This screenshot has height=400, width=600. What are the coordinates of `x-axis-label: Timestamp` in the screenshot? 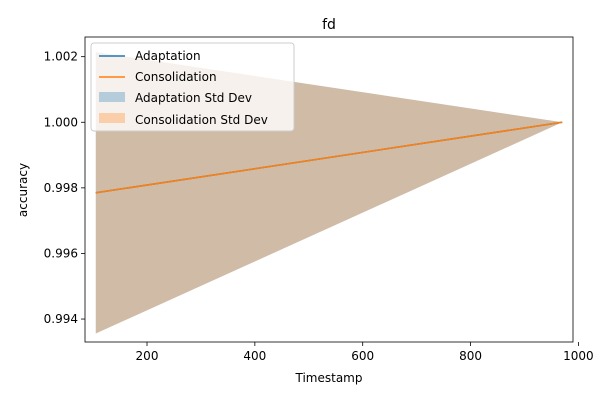 It's located at (329, 378).